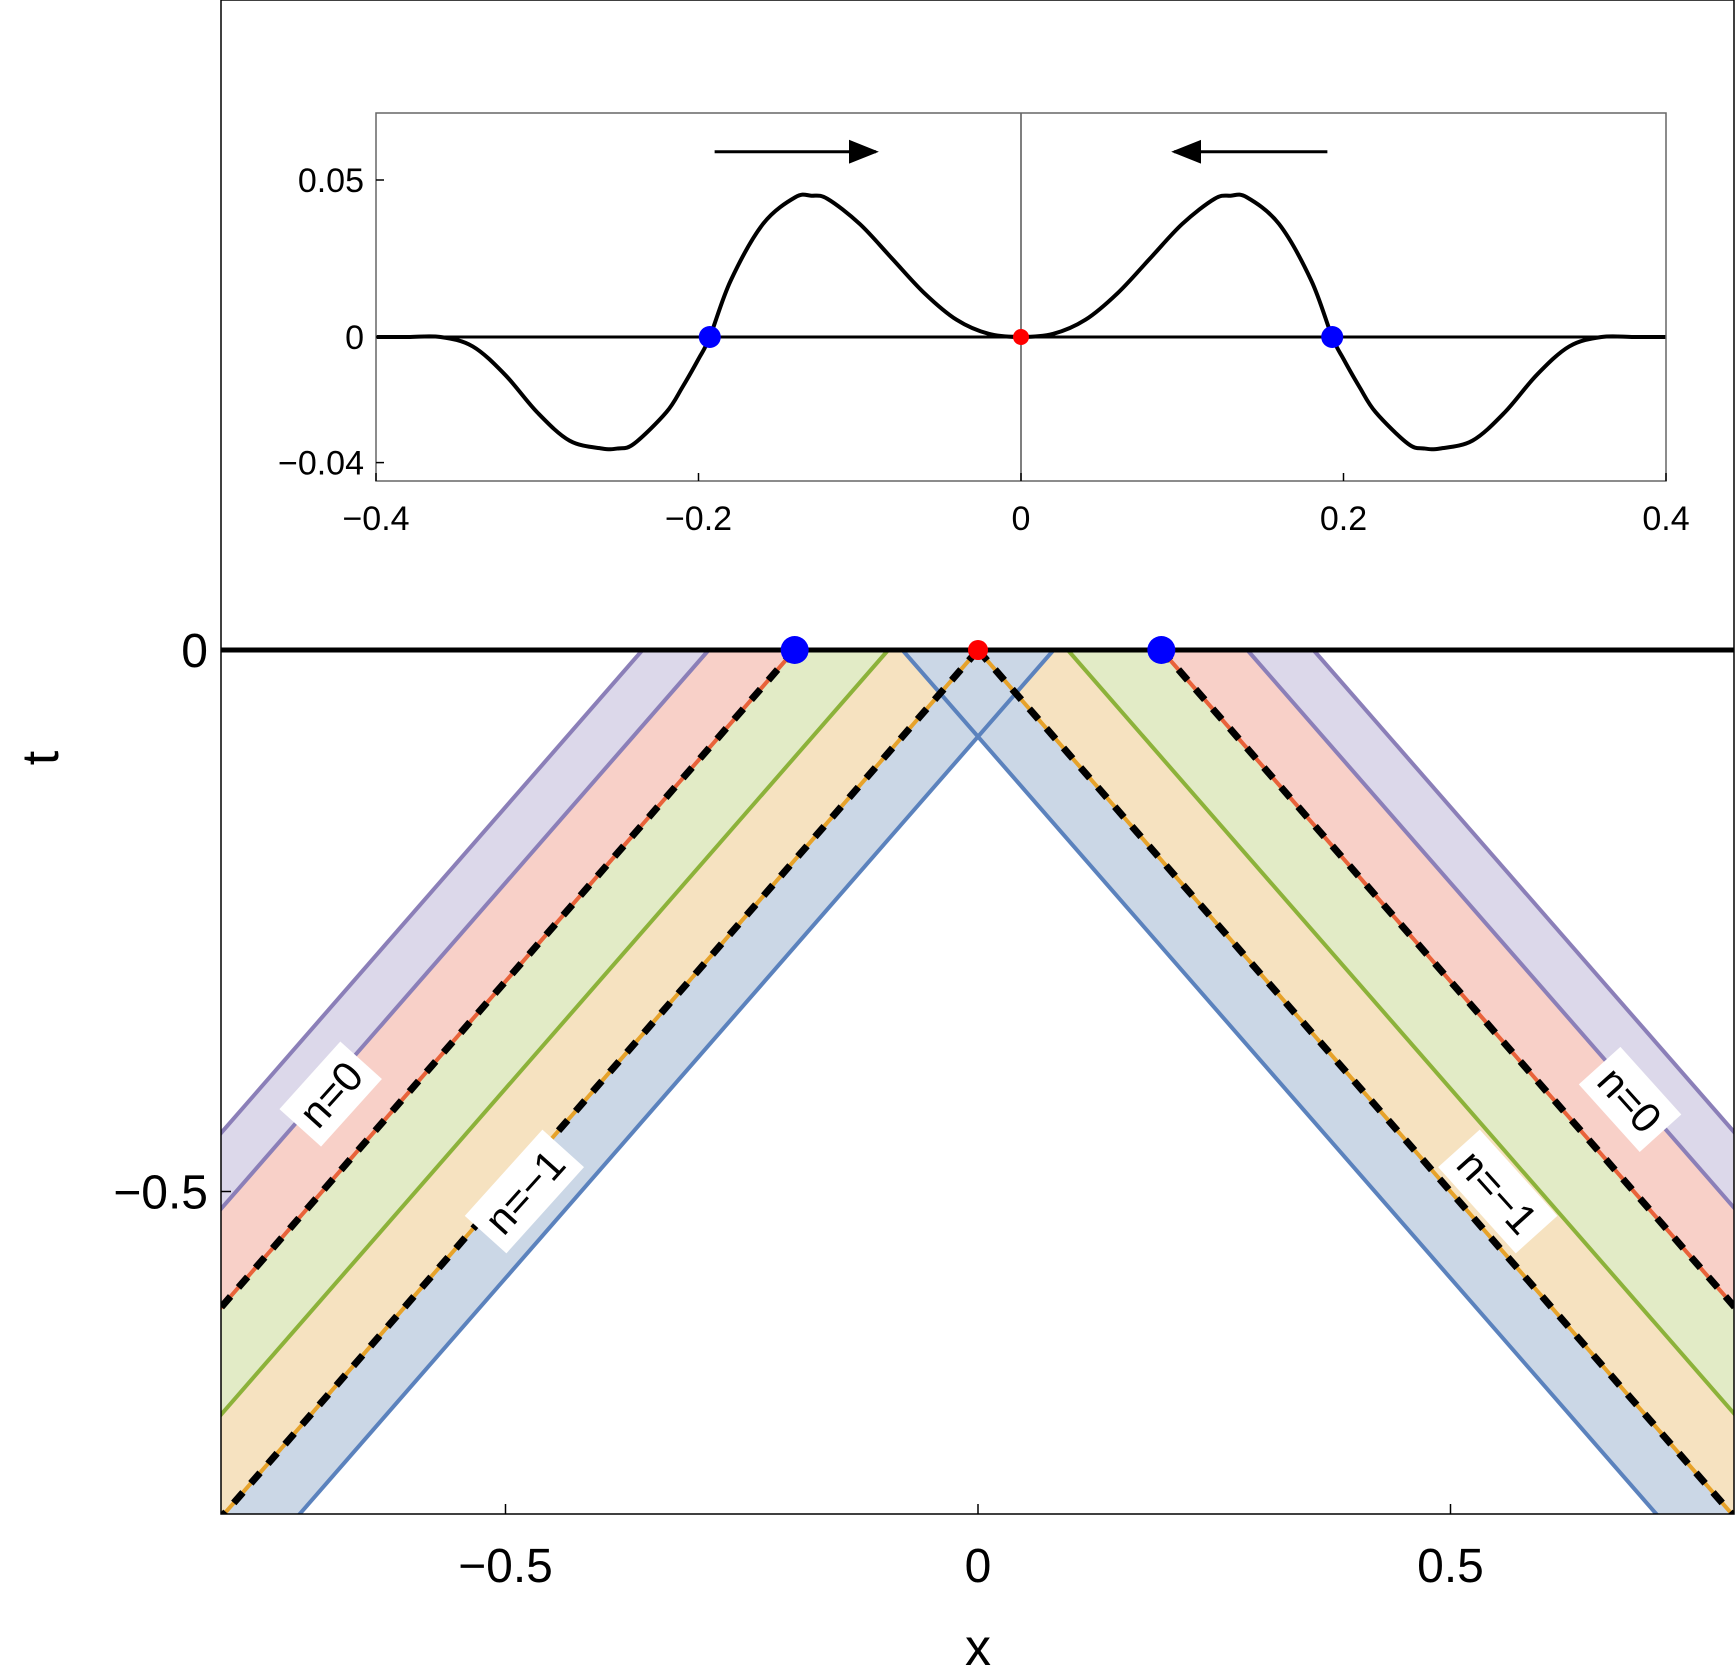  I want to click on inset-x-ticks: −0.4 −0.2 0 0.2 0.4, so click(1016, 505).